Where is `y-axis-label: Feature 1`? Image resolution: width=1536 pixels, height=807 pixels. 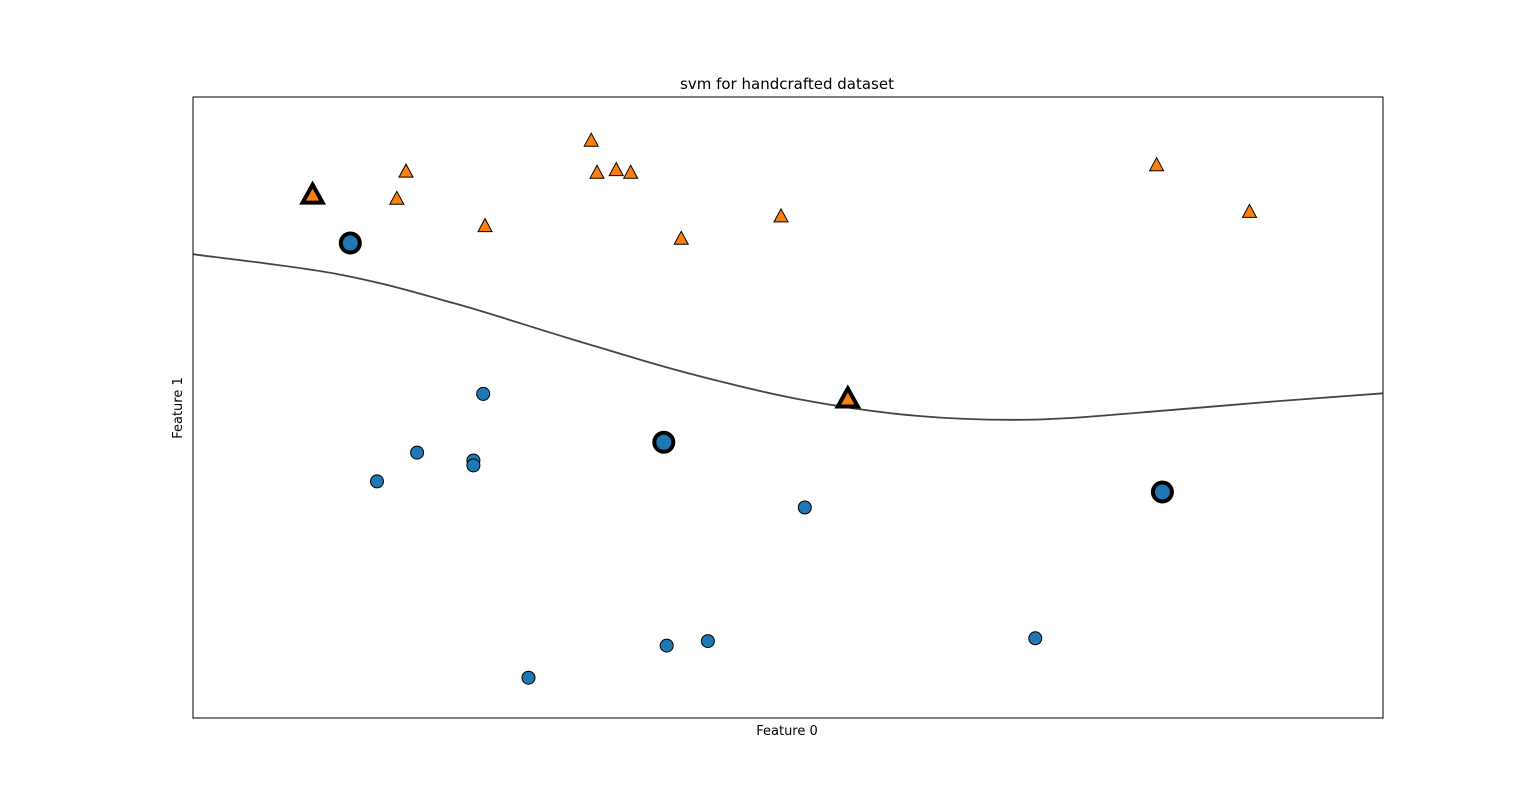 y-axis-label: Feature 1 is located at coordinates (178, 408).